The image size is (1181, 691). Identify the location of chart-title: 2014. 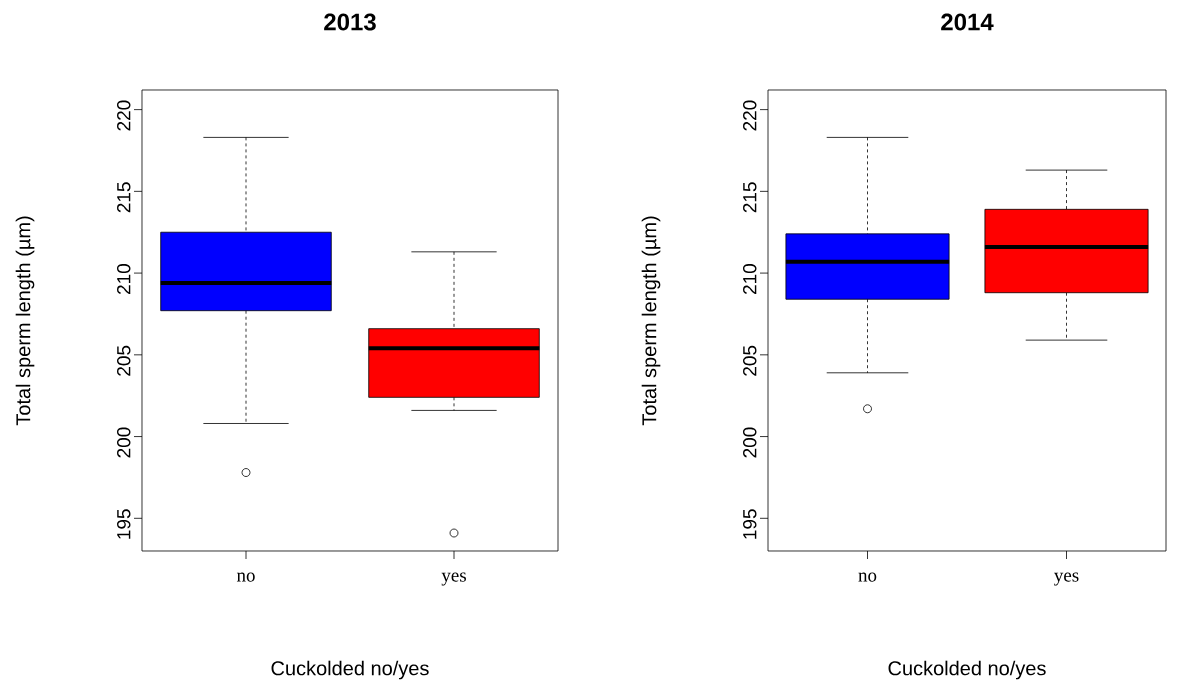
(967, 22).